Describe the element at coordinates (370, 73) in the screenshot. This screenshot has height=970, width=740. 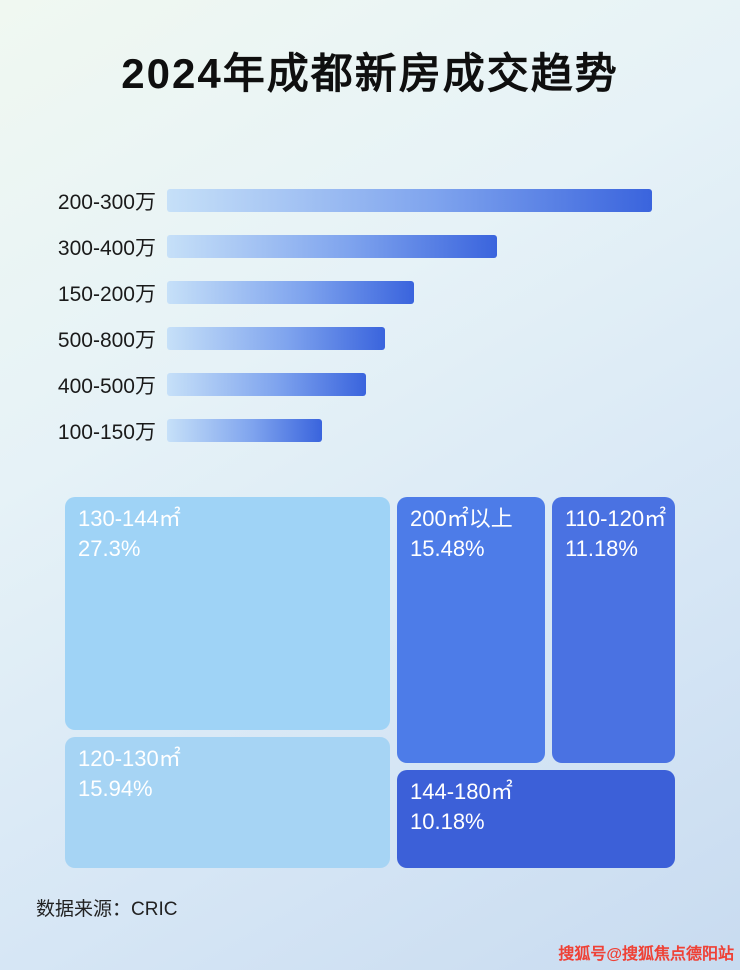
I see `page-title: 2024年成都新房成交趋势` at that location.